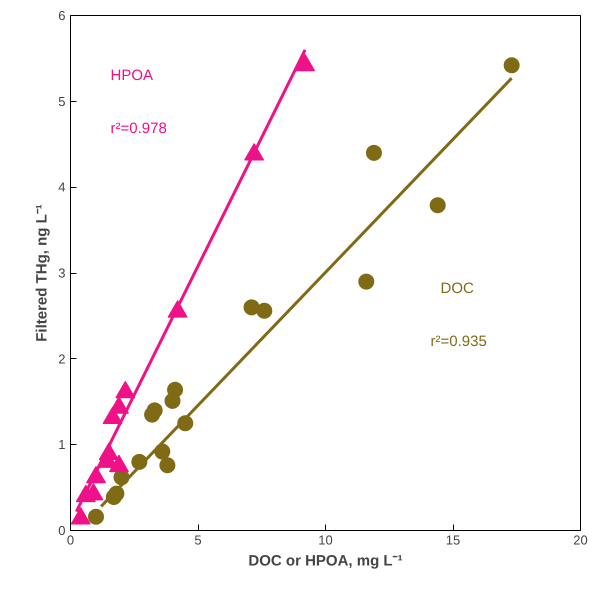  Describe the element at coordinates (62, 530) in the screenshot. I see `y-tick-label: 0` at that location.